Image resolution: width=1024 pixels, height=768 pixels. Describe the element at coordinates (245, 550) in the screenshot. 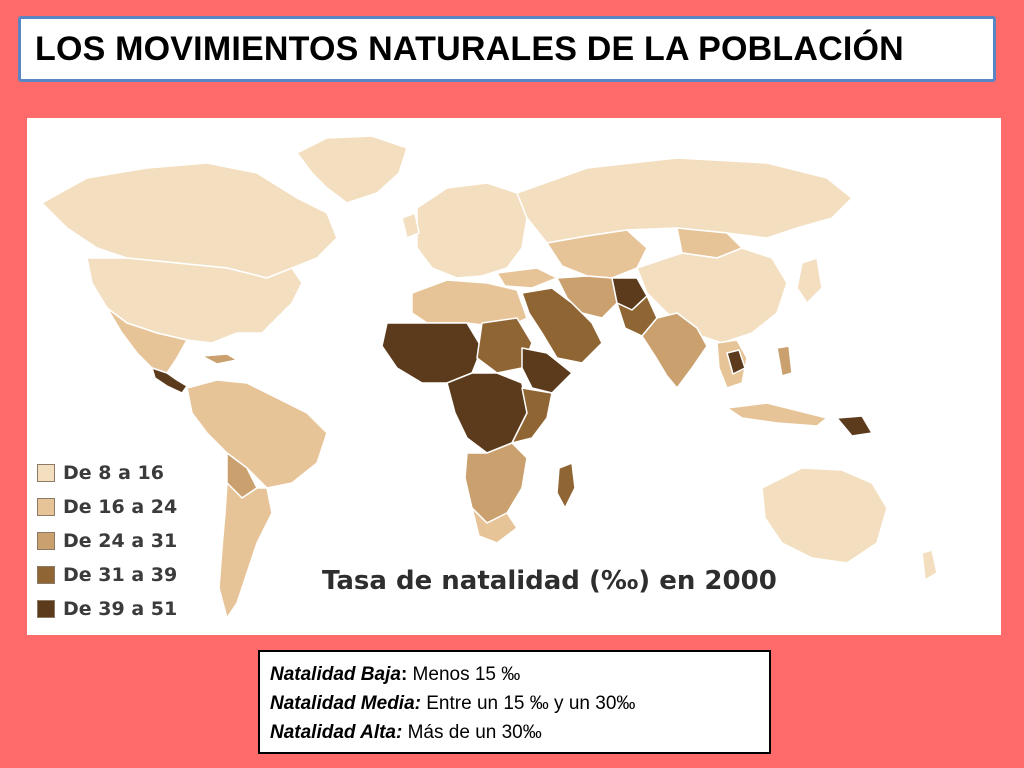

I see `region-south-america-south` at that location.